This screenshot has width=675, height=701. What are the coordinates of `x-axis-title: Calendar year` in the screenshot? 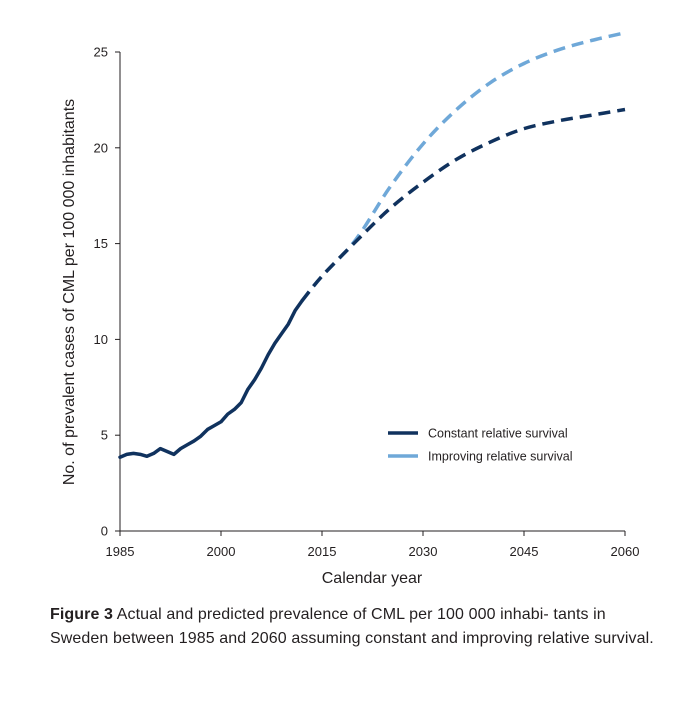 It's located at (372, 578).